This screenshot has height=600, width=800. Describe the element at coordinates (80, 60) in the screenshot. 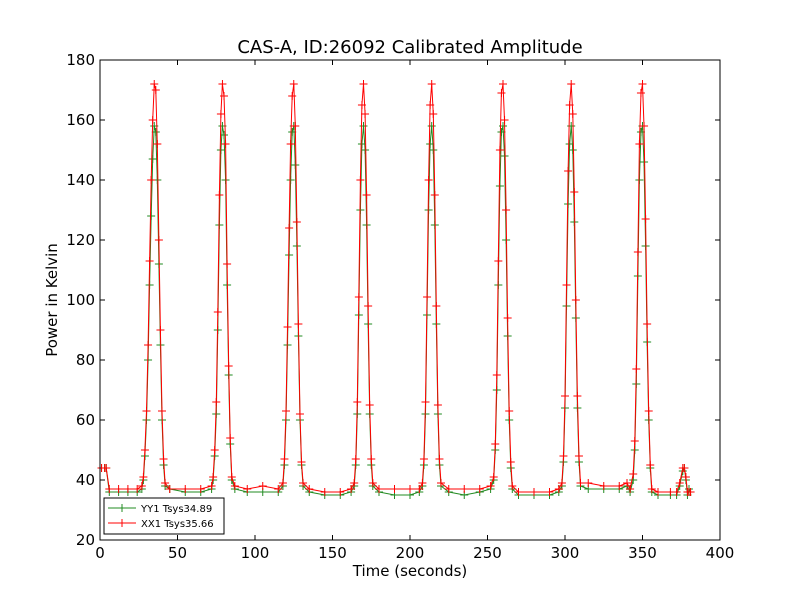

I see `y-tick-label: 180` at that location.